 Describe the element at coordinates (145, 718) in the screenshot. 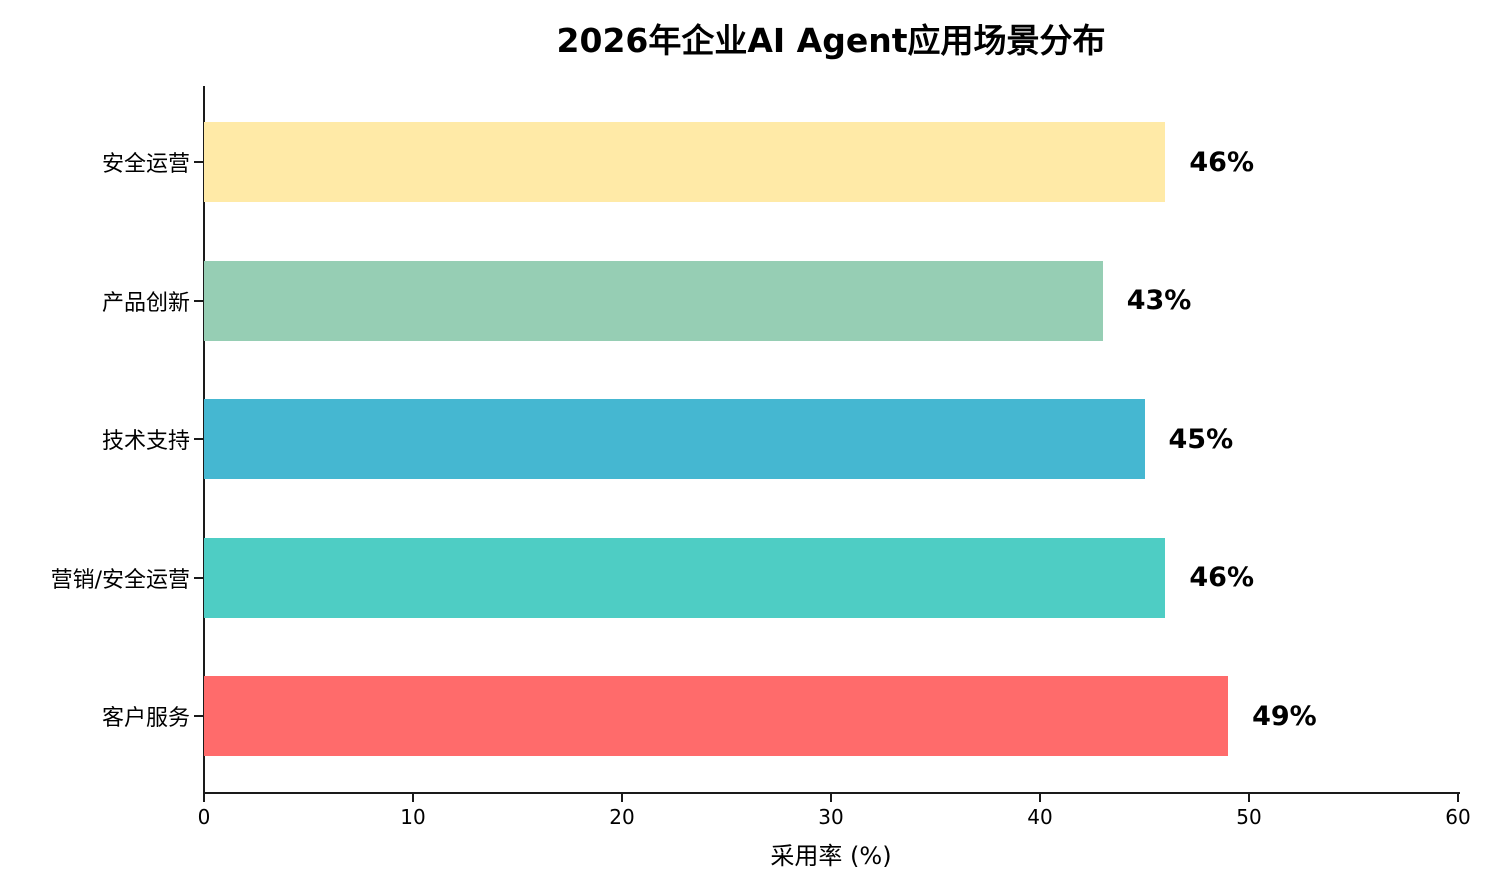

I see `y-tick-label: 客户服务` at that location.